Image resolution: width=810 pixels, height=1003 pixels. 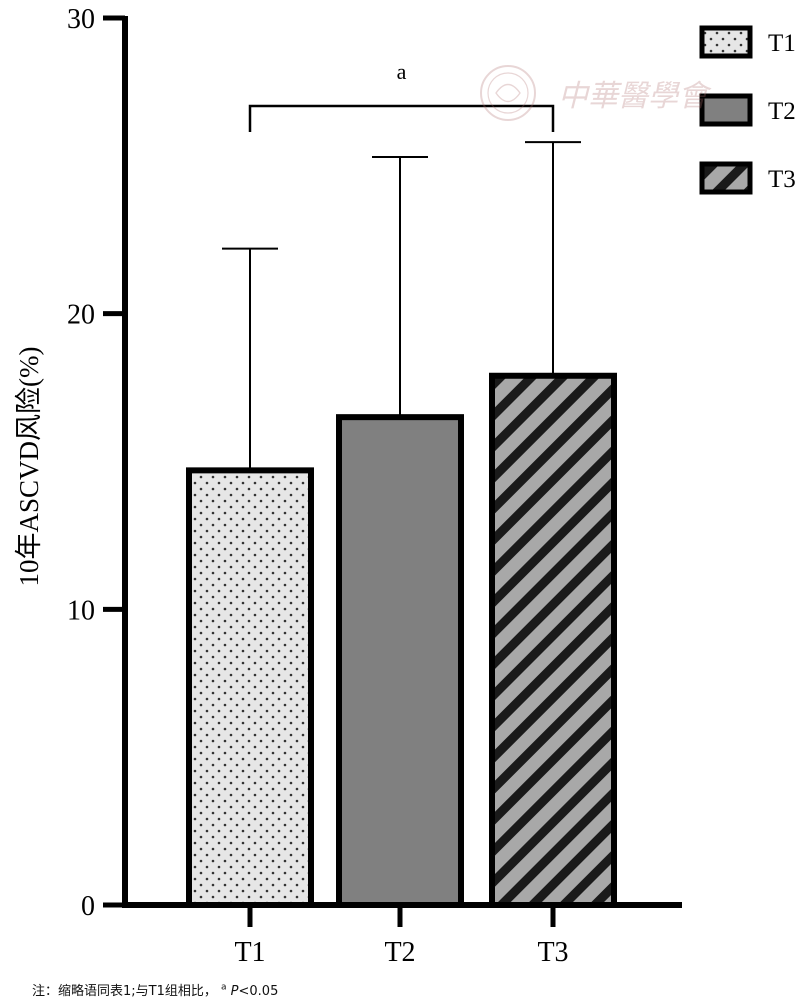 What do you see at coordinates (401, 306) in the screenshot?
I see `error-bars-layer` at bounding box center [401, 306].